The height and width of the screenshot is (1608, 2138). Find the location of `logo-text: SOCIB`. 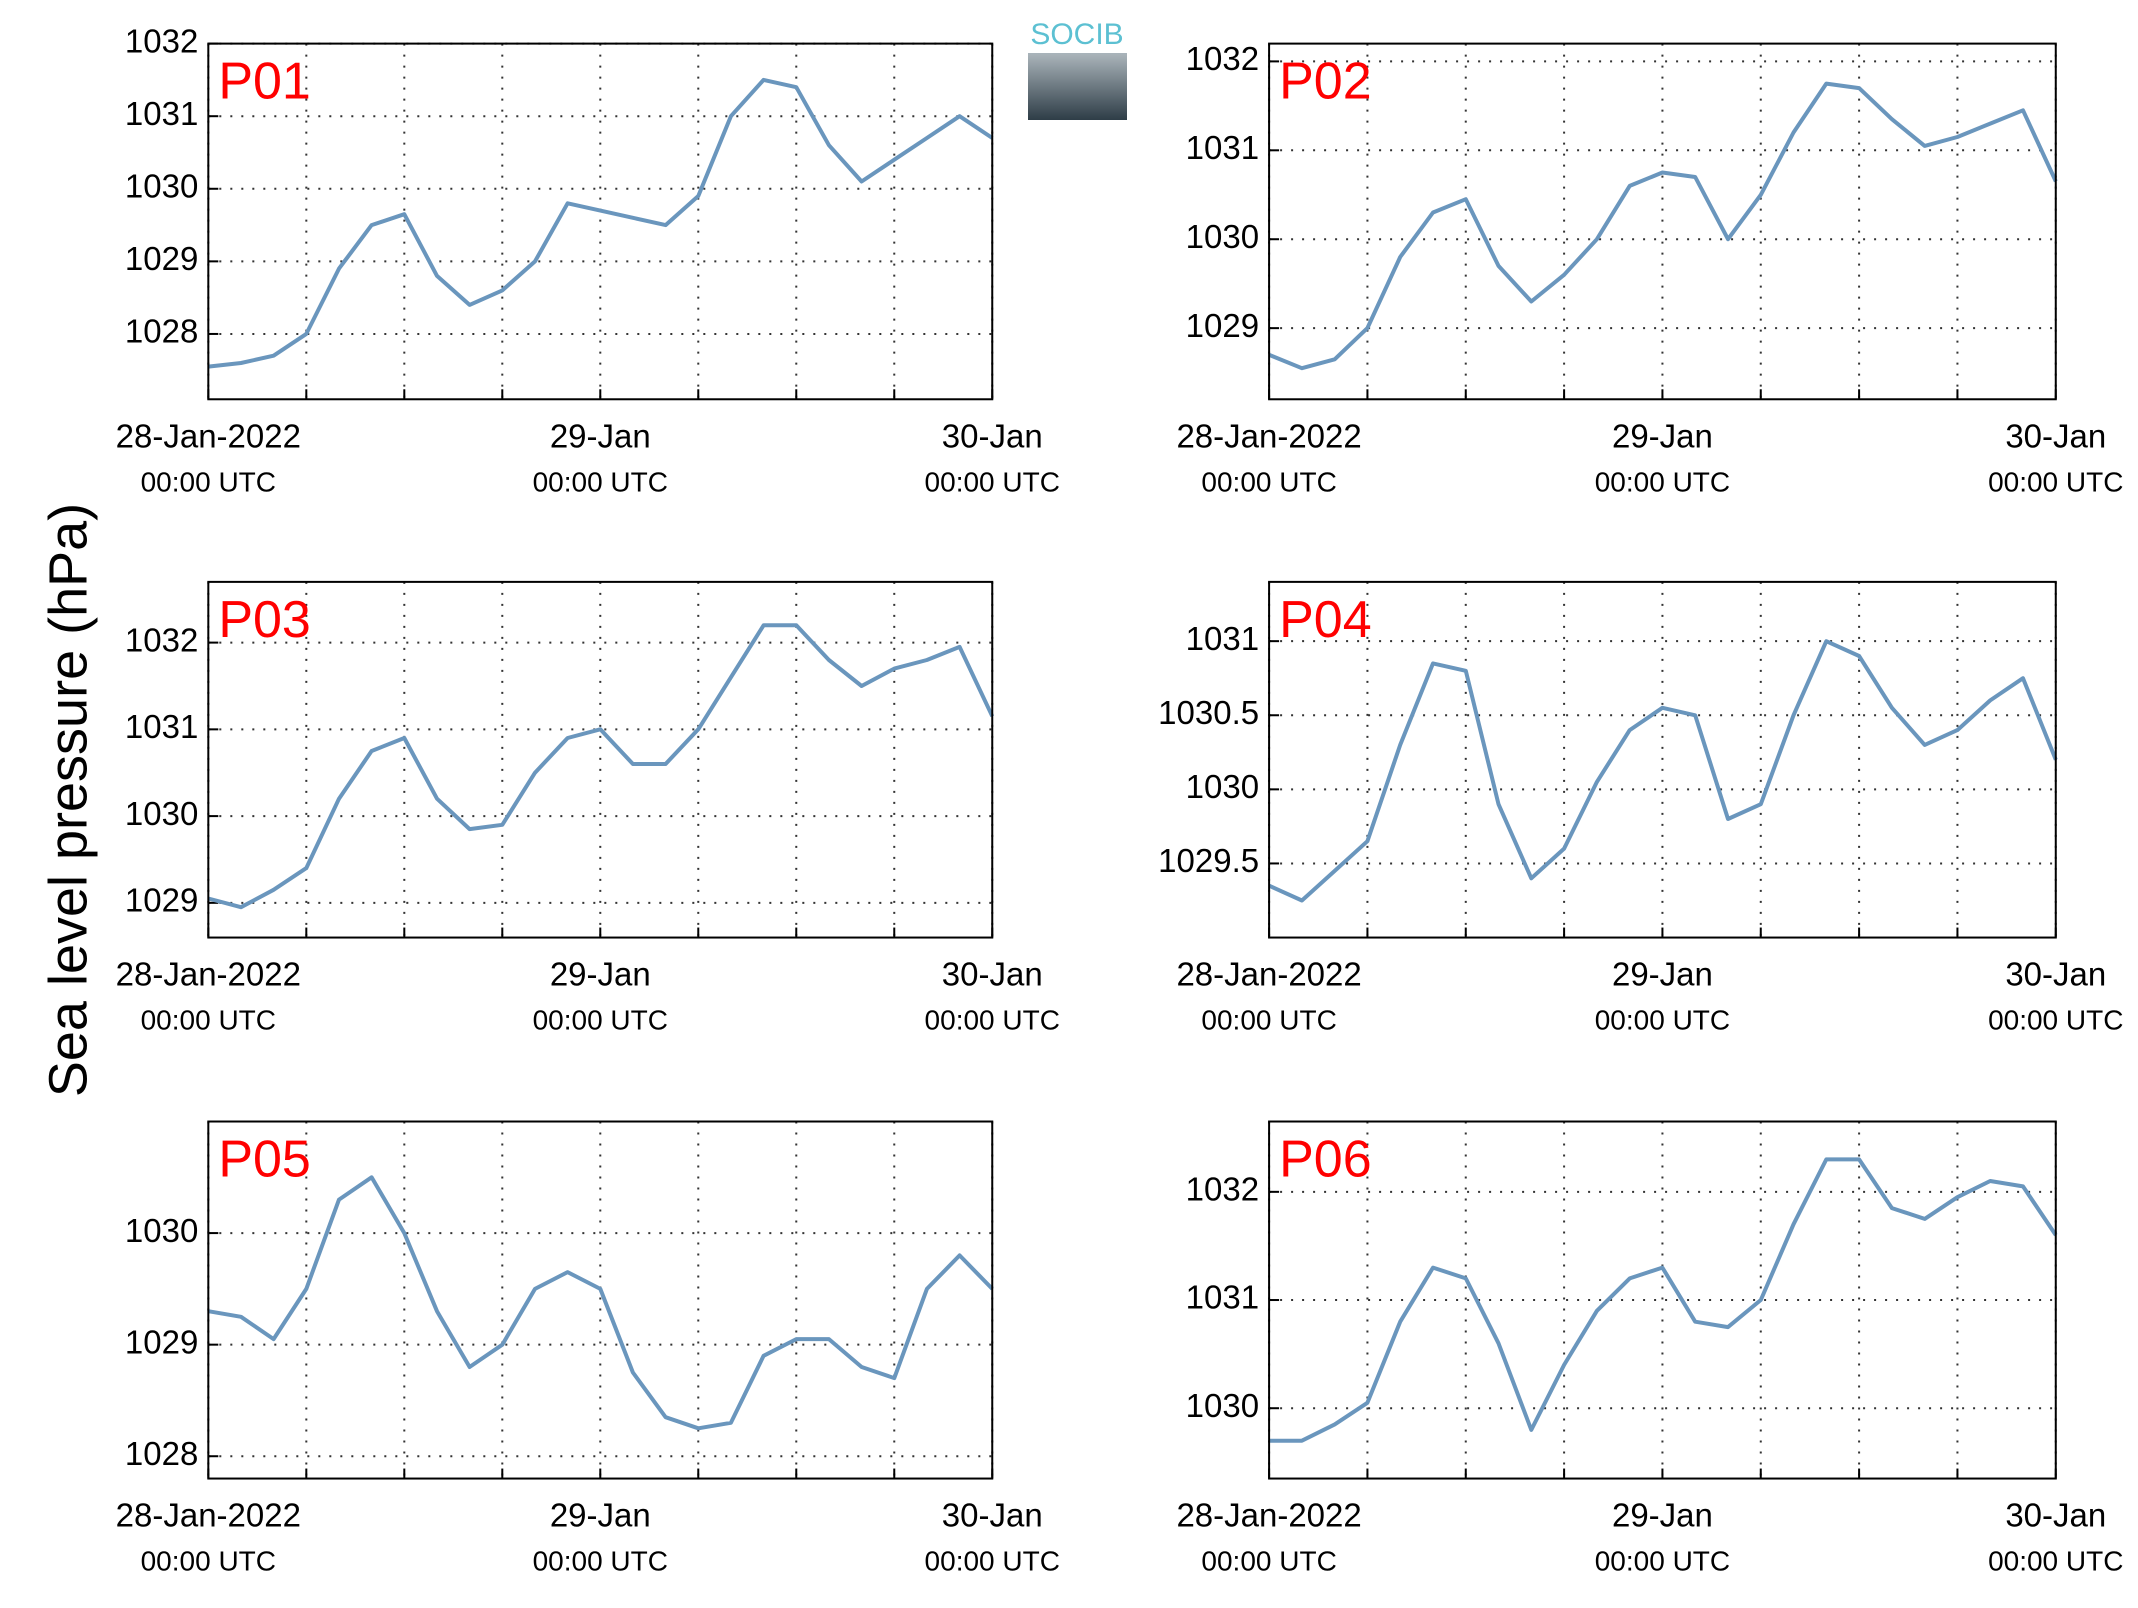

logo-text: SOCIB is located at coordinates (1076, 34).